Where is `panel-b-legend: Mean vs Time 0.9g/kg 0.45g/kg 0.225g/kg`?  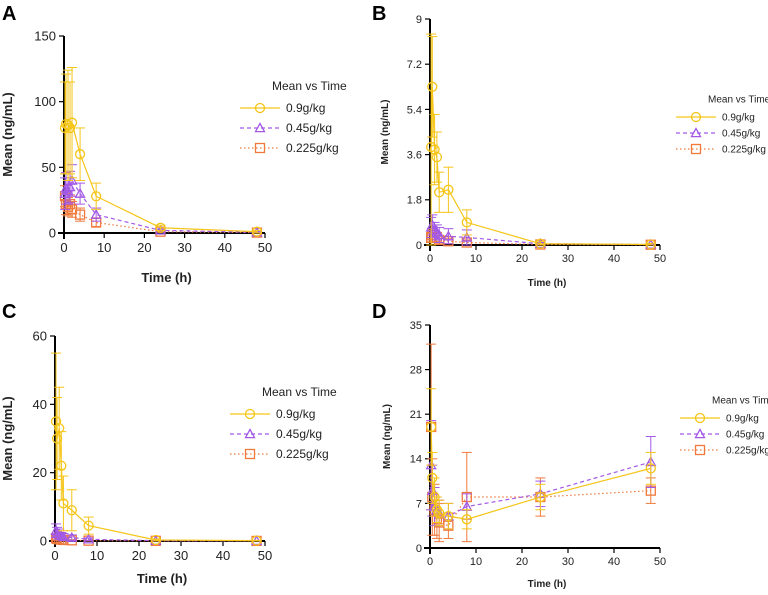
panel-b-legend: Mean vs Time 0.9g/kg 0.45g/kg 0.225g/kg is located at coordinates (722, 125).